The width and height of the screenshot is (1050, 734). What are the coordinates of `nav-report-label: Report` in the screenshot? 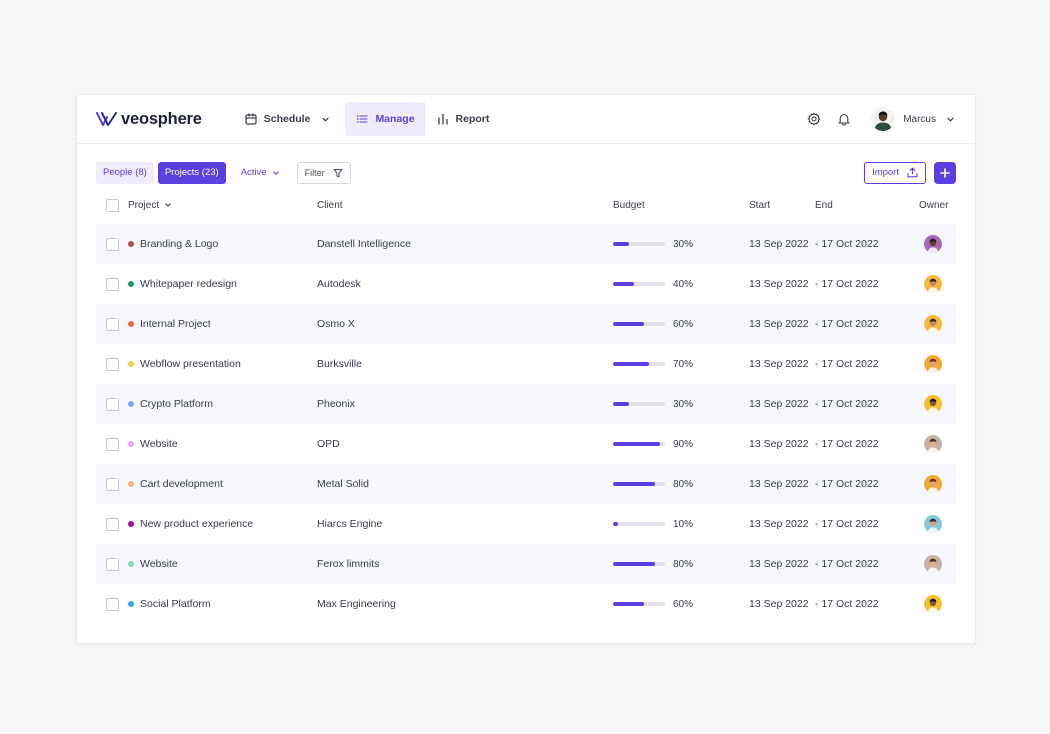 It's located at (472, 119).